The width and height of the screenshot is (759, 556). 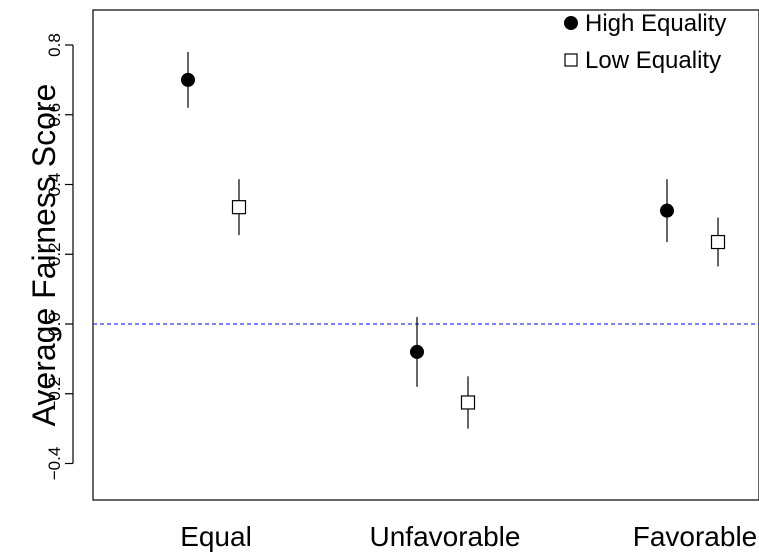 I want to click on legend: High Equality Low Equality, so click(x=645, y=42).